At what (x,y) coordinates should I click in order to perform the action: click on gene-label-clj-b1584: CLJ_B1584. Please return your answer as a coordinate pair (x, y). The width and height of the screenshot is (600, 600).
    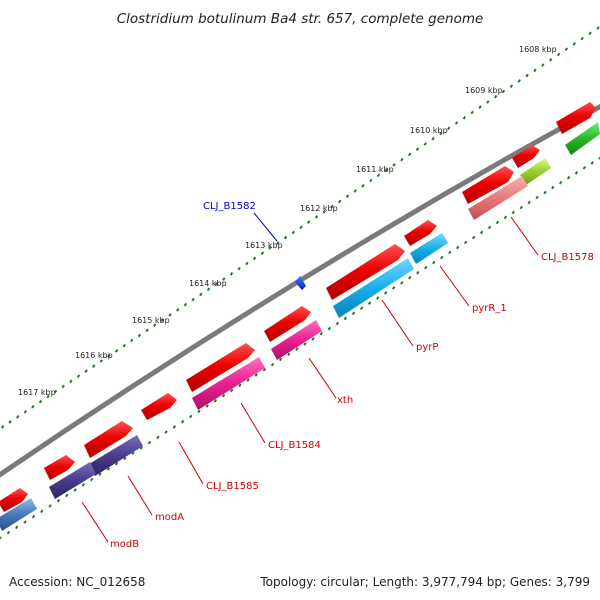
    Looking at the image, I should click on (294, 445).